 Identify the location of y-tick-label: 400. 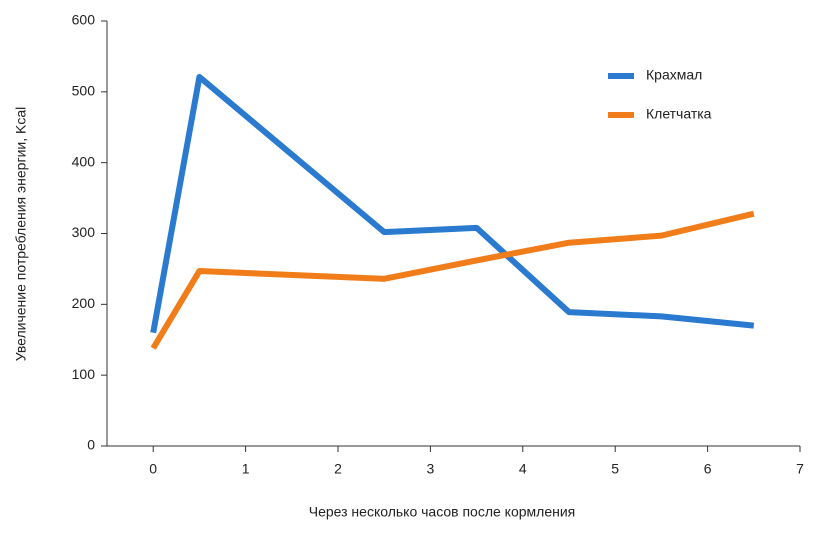
(84, 161).